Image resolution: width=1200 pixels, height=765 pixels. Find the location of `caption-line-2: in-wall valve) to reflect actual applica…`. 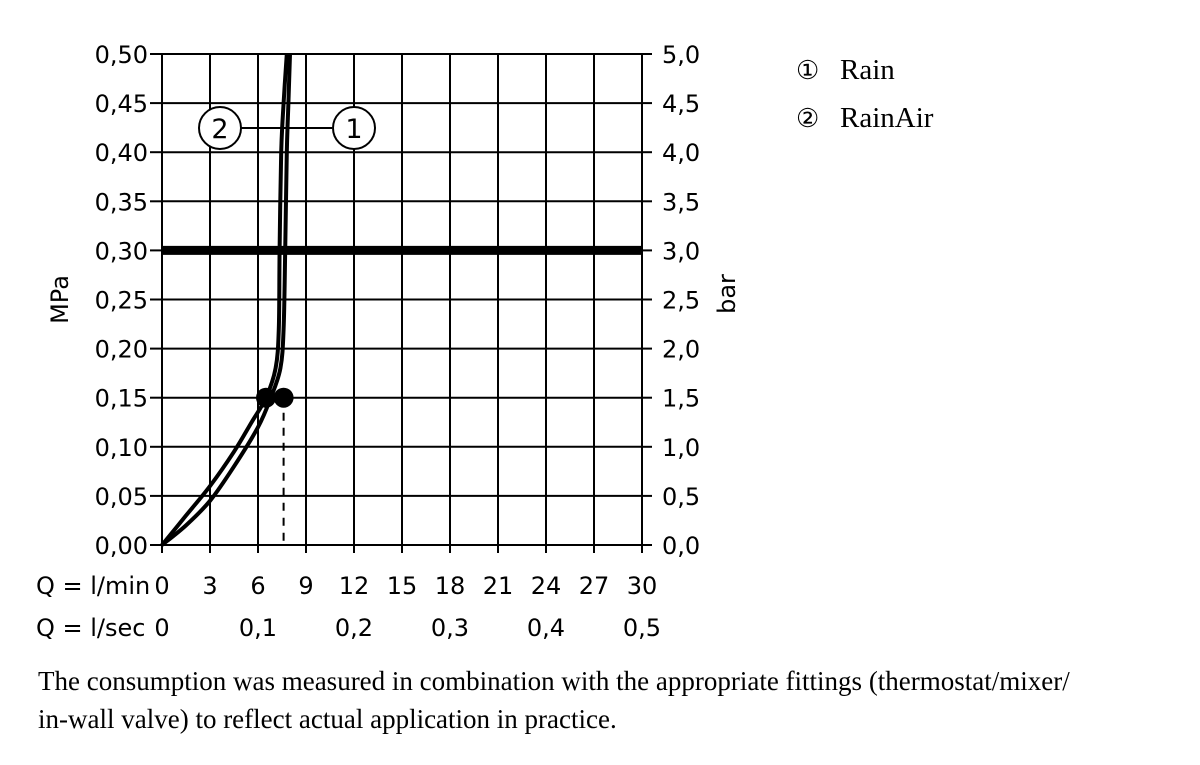

caption-line-2: in-wall valve) to reflect actual applica… is located at coordinates (327, 719).